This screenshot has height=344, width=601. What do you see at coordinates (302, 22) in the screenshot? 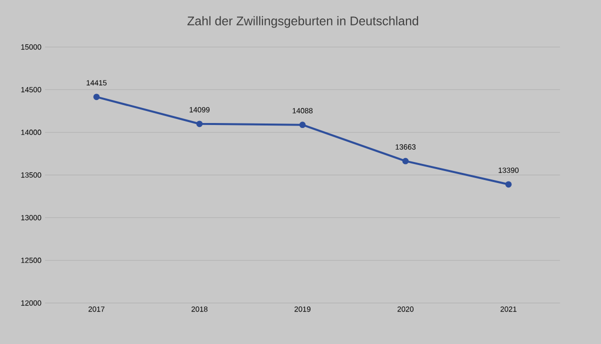
I see `chart-title: Zahl der Zwillingsgeburten in Deutschland` at bounding box center [302, 22].